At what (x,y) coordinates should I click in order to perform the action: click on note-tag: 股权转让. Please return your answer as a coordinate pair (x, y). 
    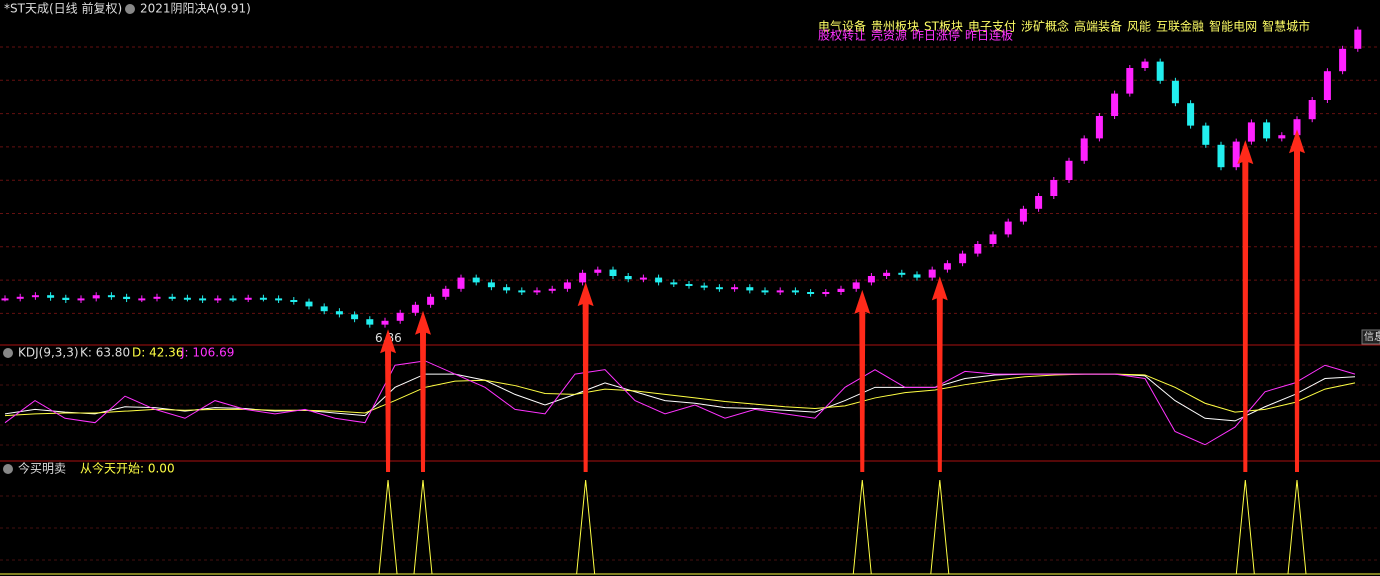
    Looking at the image, I should click on (842, 35).